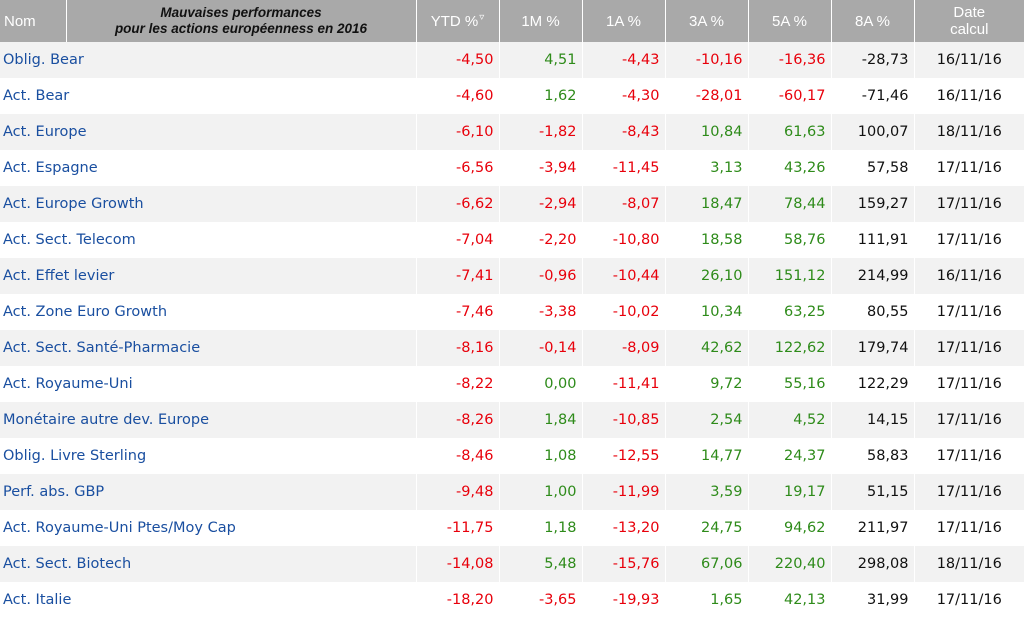  What do you see at coordinates (790, 60) in the screenshot?
I see `5a-value: -16,36` at bounding box center [790, 60].